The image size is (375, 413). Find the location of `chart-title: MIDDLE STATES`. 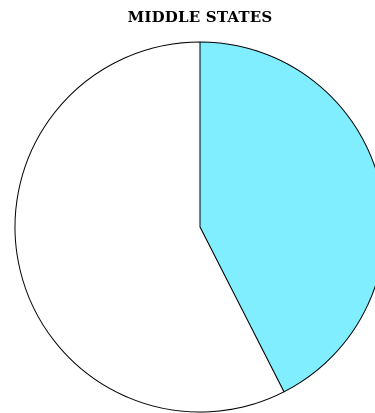

chart-title: MIDDLE STATES is located at coordinates (200, 17).